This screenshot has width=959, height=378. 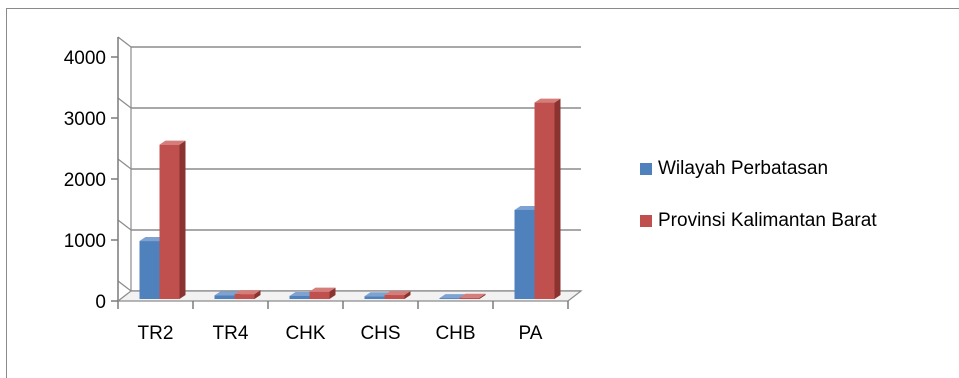 I want to click on y-tick-label: 2000, so click(x=85, y=180).